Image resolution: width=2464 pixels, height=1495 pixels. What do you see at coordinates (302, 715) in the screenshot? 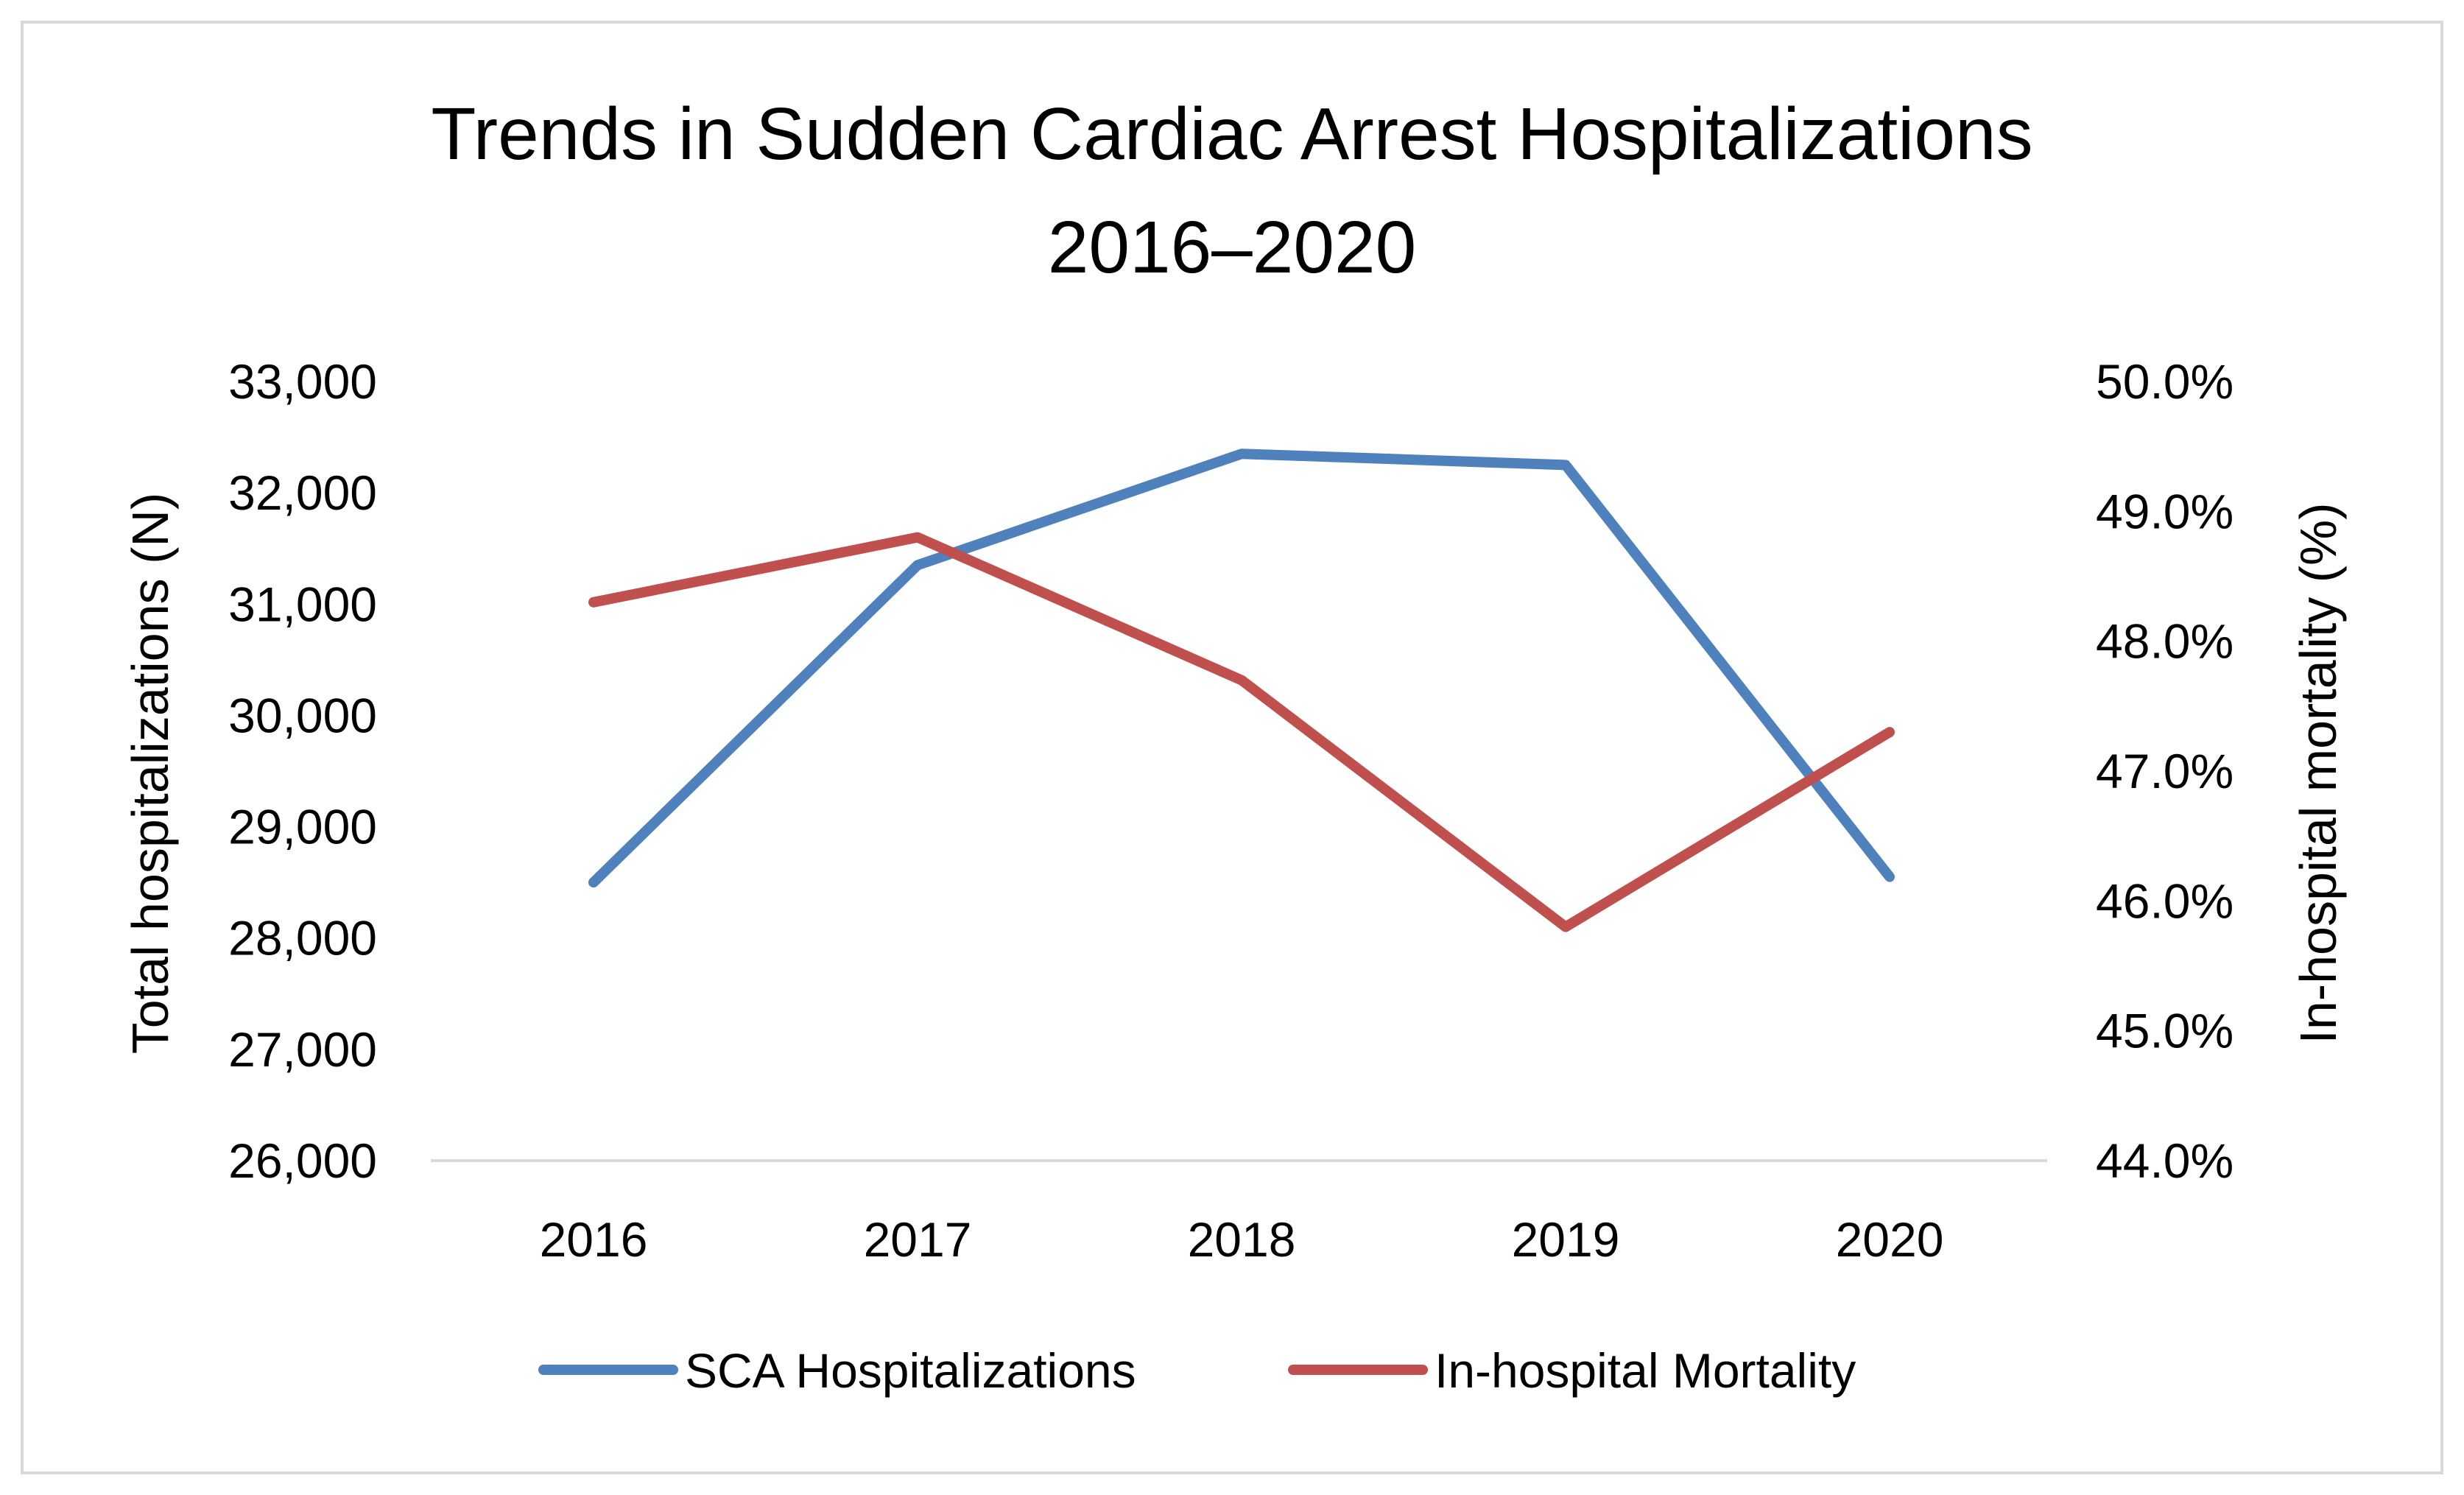
I see `left-tick-label: 30,000` at bounding box center [302, 715].